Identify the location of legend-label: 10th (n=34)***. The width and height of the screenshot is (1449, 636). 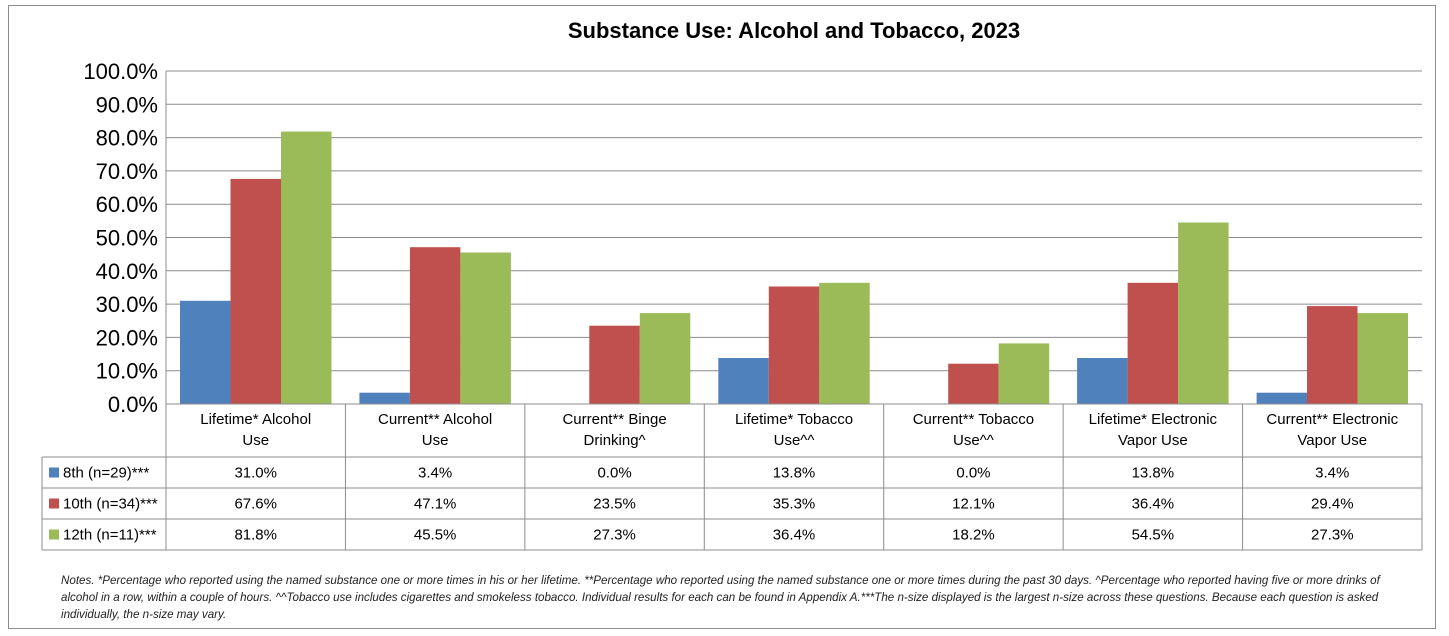
(110, 504).